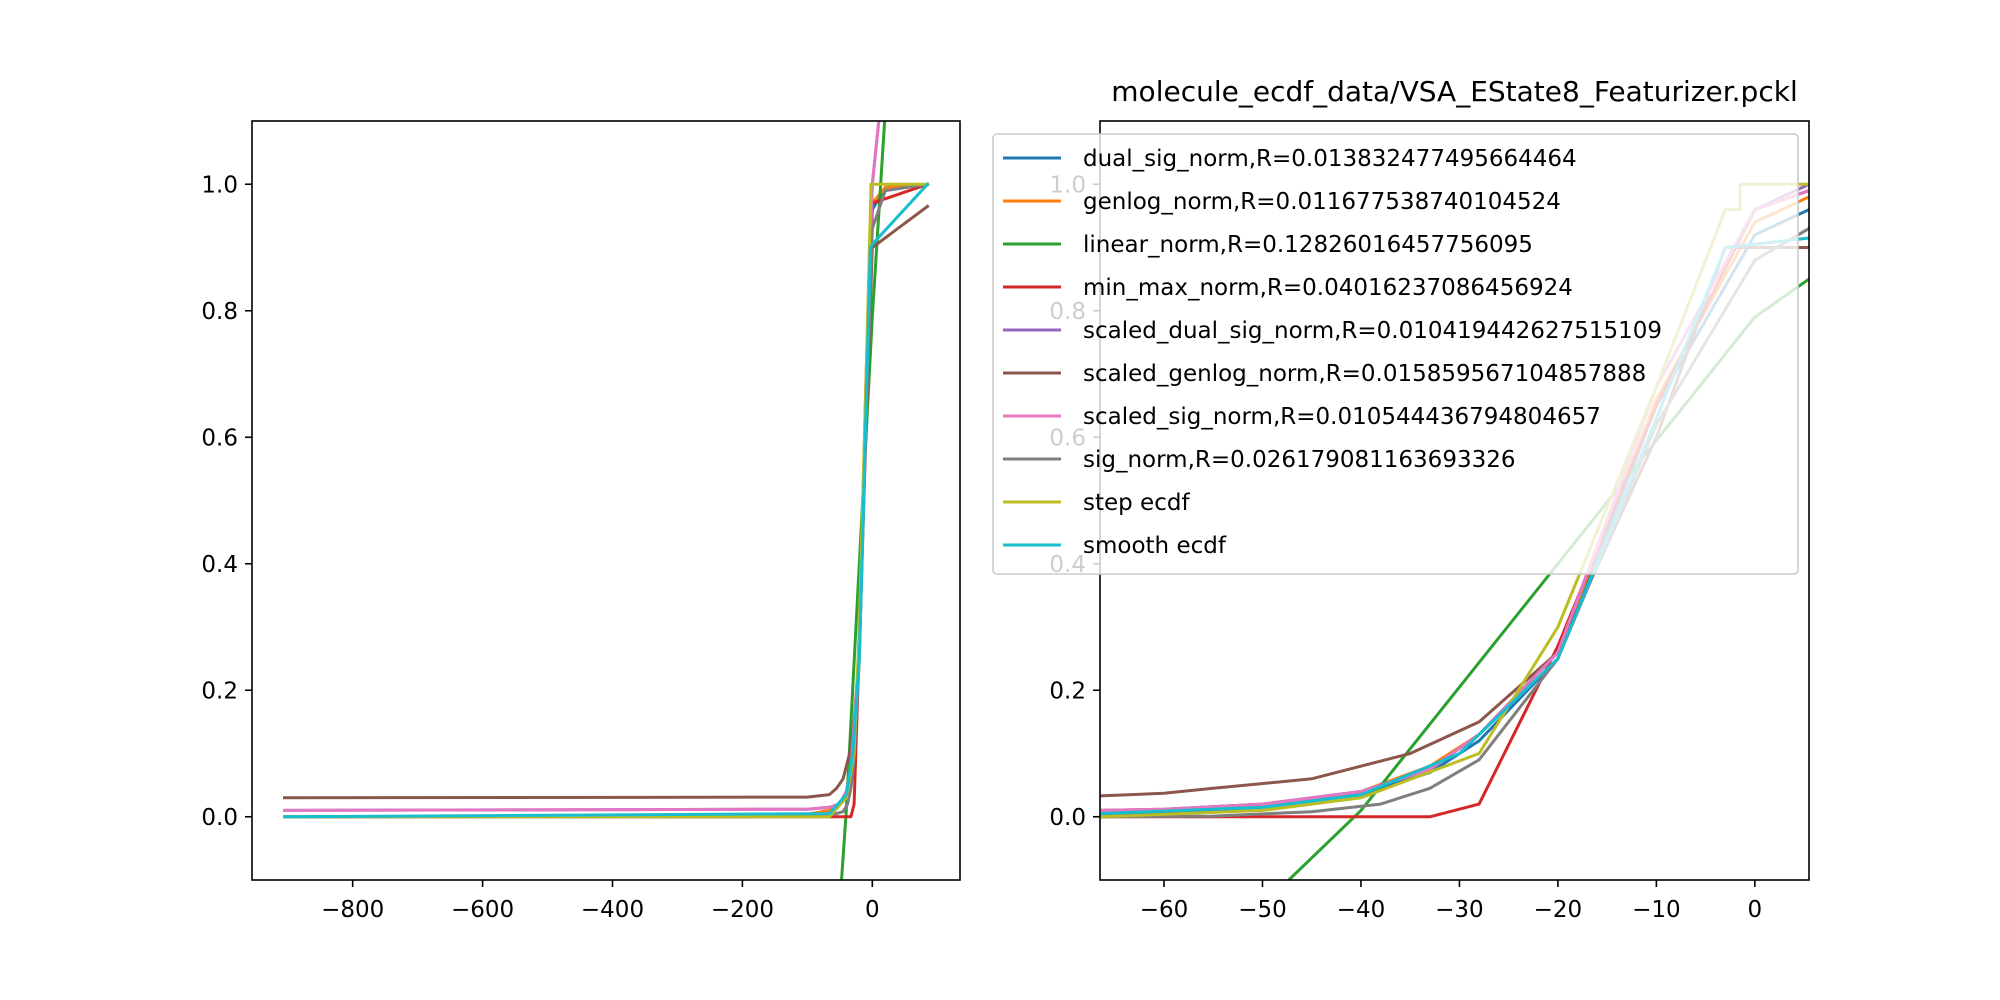 Image resolution: width=2000 pixels, height=1000 pixels. Describe the element at coordinates (742, 910) in the screenshot. I see `x-tick-label: −200` at that location.